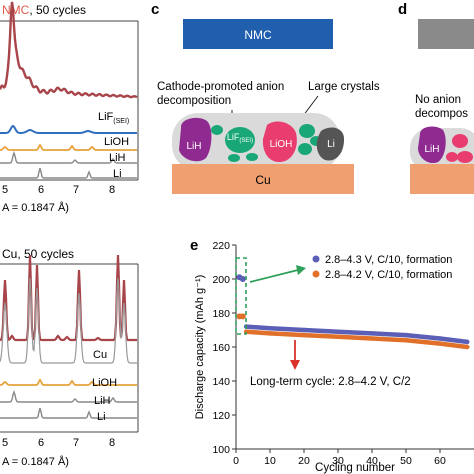 Image resolution: width=474 pixels, height=474 pixels. Describe the element at coordinates (155, 9) in the screenshot. I see `panel-letter: c` at that location.